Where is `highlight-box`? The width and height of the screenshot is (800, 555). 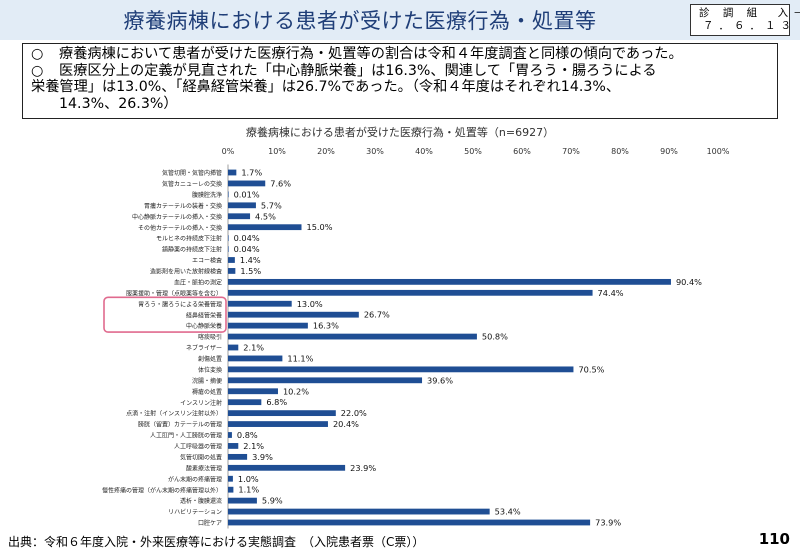 highlight-box is located at coordinates (165, 314).